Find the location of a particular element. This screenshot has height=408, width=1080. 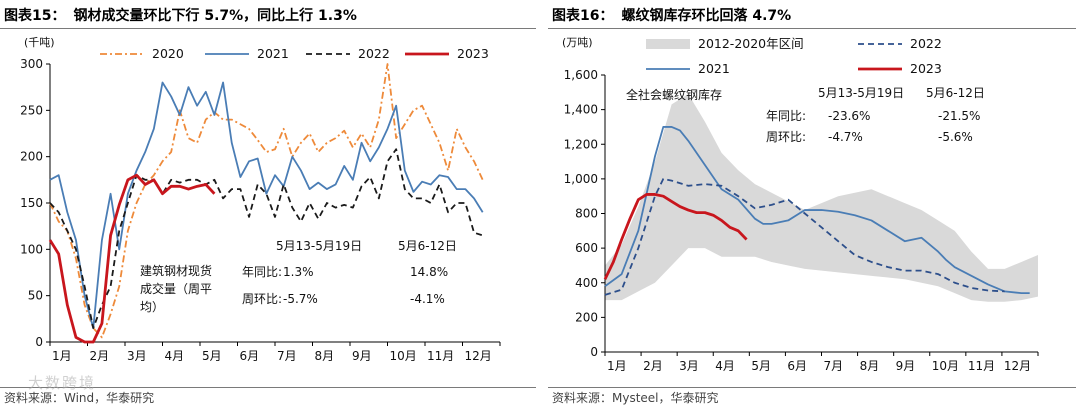

source-label: 资料来源：Wind，华泰研究 is located at coordinates (79, 398).